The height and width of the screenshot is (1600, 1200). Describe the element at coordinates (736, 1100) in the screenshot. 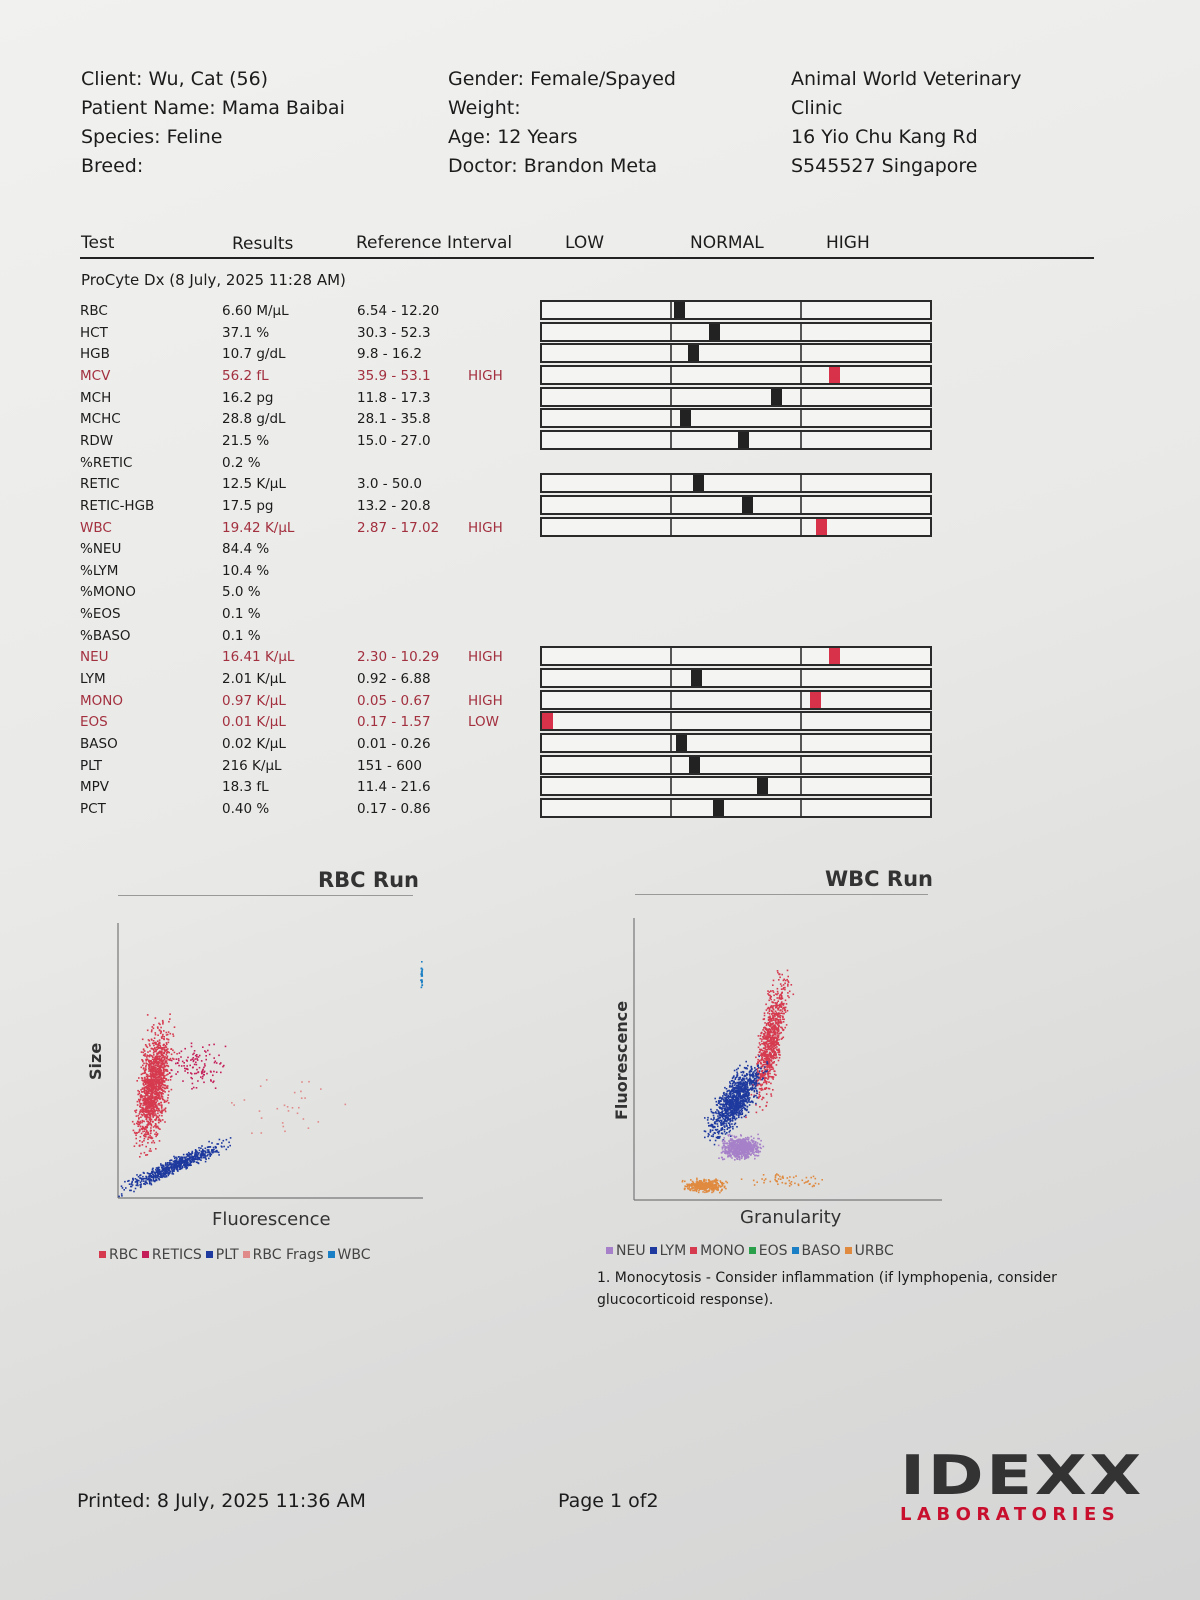

I see `lym-cluster` at that location.